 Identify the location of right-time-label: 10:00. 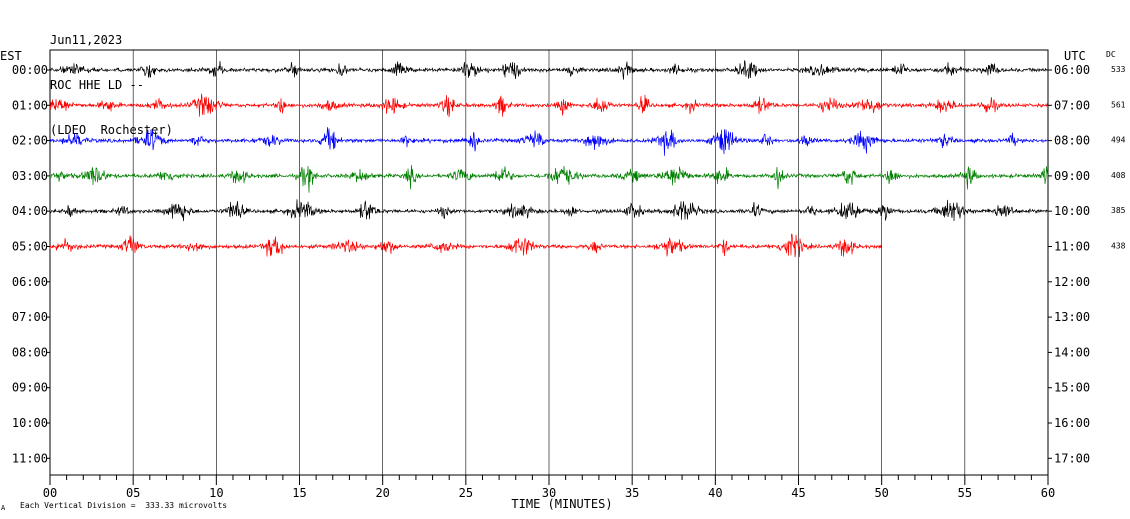
(1072, 211).